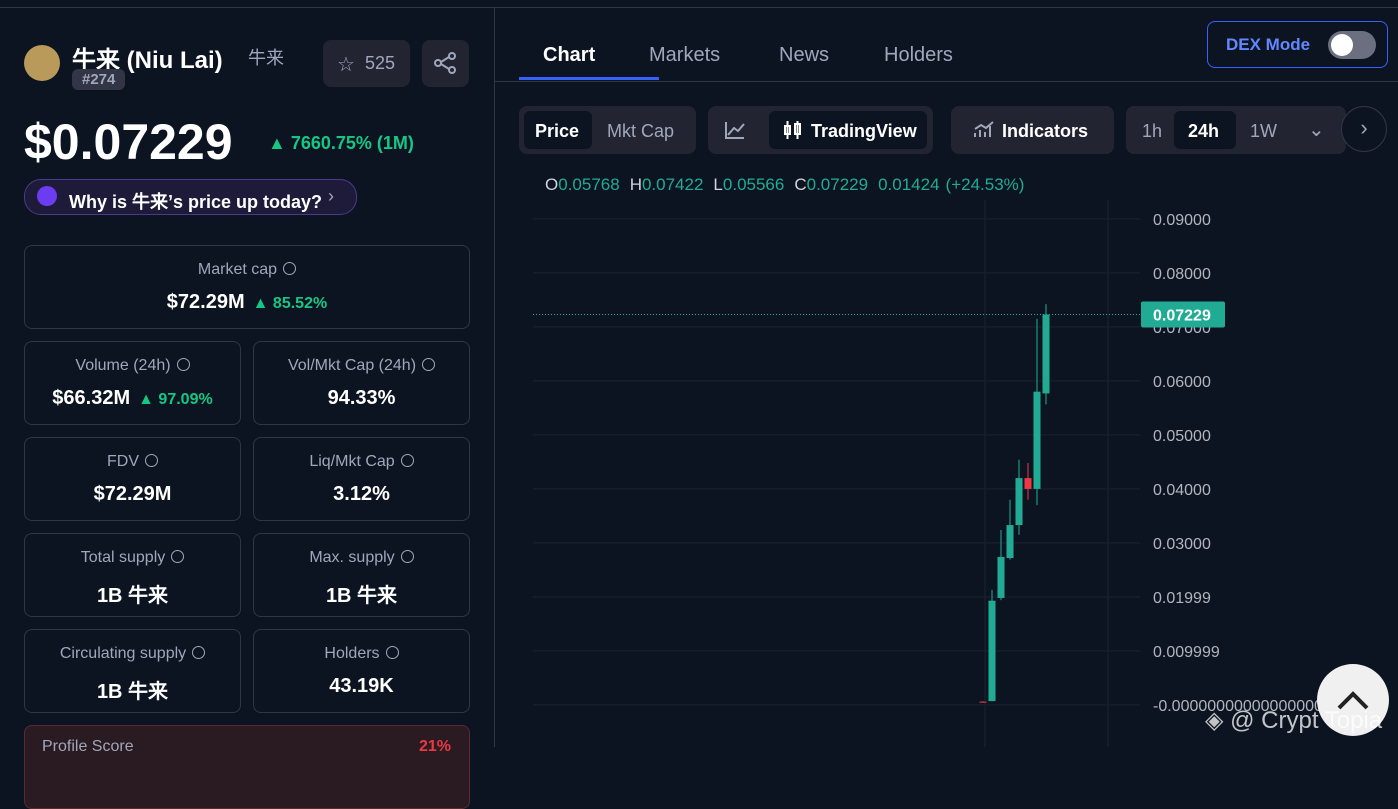  I want to click on stat-value-row: 43.19K, so click(361, 686).